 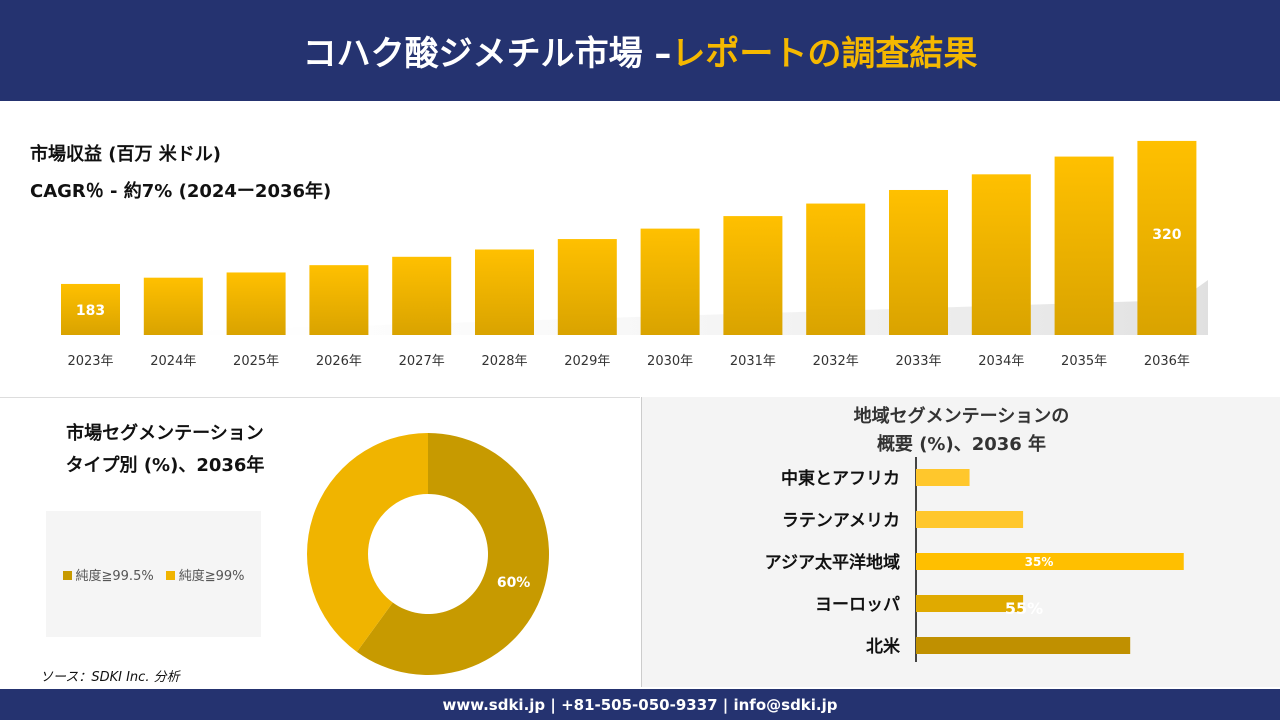 What do you see at coordinates (165, 449) in the screenshot?
I see `segment-title: 市場セグメンテーション タイプ別 (%)、2036年` at bounding box center [165, 449].